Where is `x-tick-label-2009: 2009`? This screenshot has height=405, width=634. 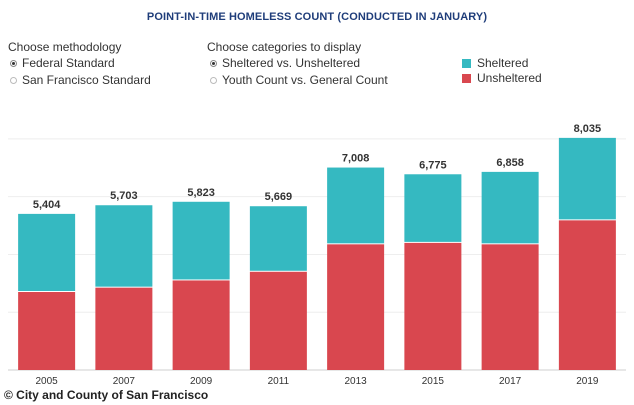 x-tick-label-2009: 2009 is located at coordinates (201, 381).